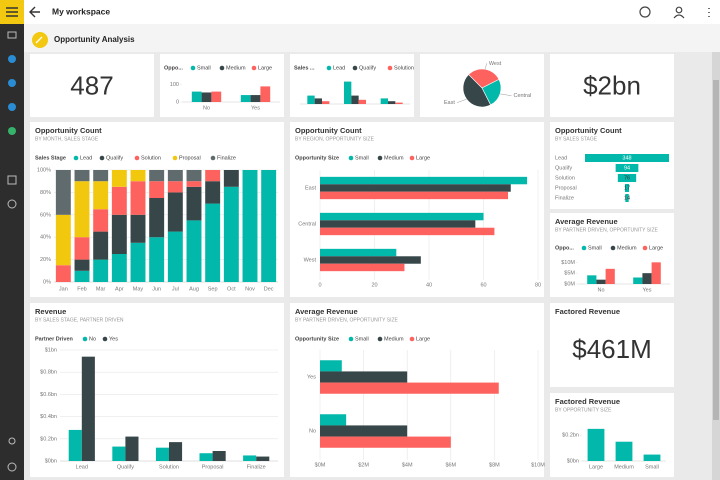 This screenshot has width=720, height=480. I want to click on x-tick-label: Solution, so click(169, 467).